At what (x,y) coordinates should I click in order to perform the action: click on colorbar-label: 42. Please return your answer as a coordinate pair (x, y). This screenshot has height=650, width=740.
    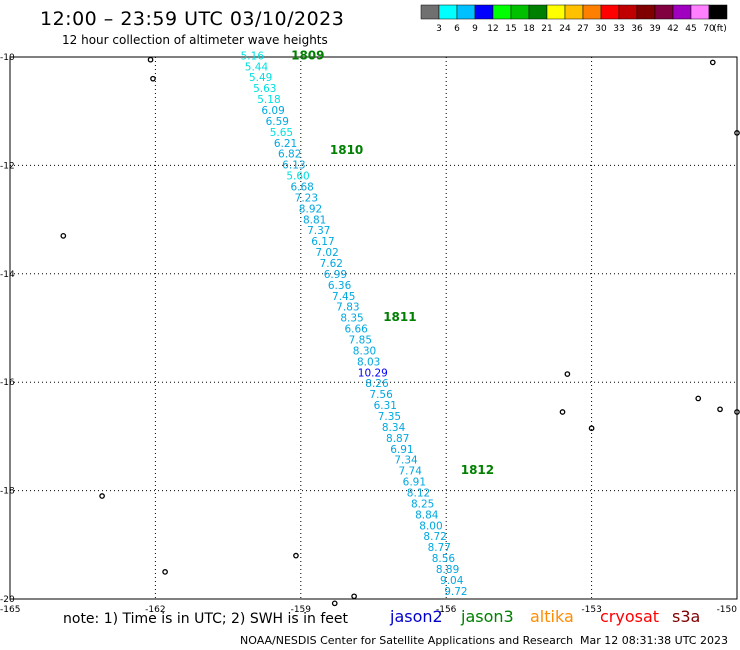
    Looking at the image, I should click on (672, 29).